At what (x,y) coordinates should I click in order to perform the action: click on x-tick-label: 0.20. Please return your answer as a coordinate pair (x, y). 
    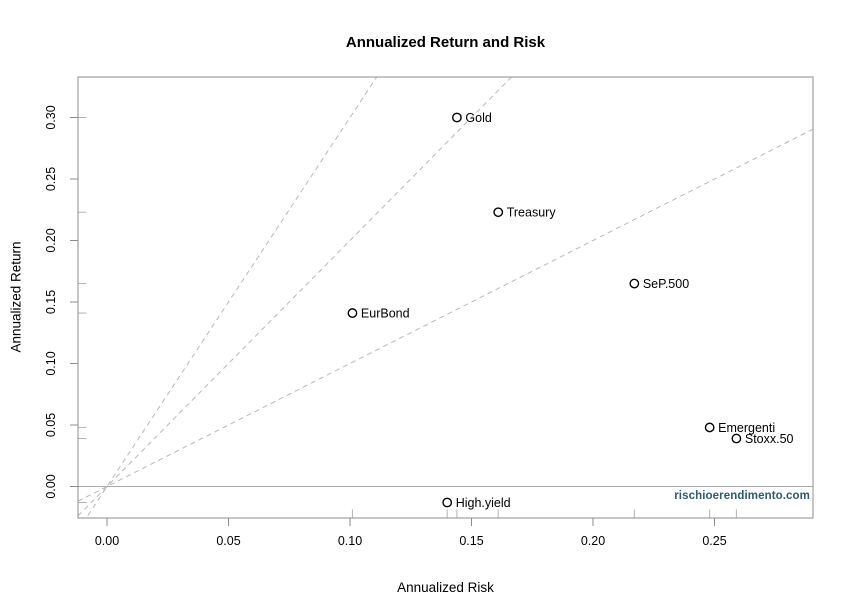
    Looking at the image, I should click on (593, 541).